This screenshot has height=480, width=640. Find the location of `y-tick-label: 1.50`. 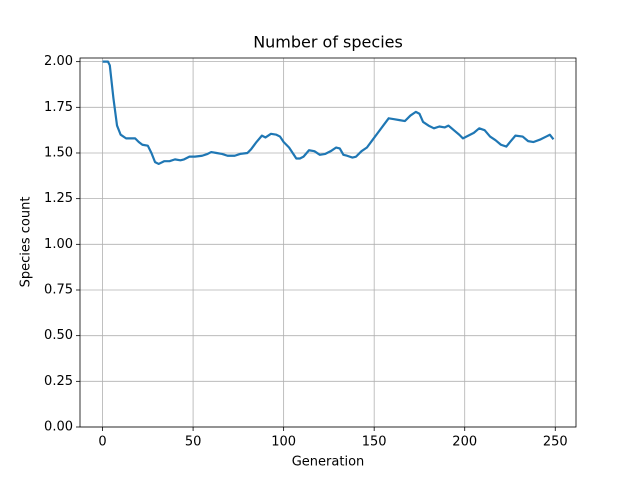

y-tick-label: 1.50 is located at coordinates (58, 152).